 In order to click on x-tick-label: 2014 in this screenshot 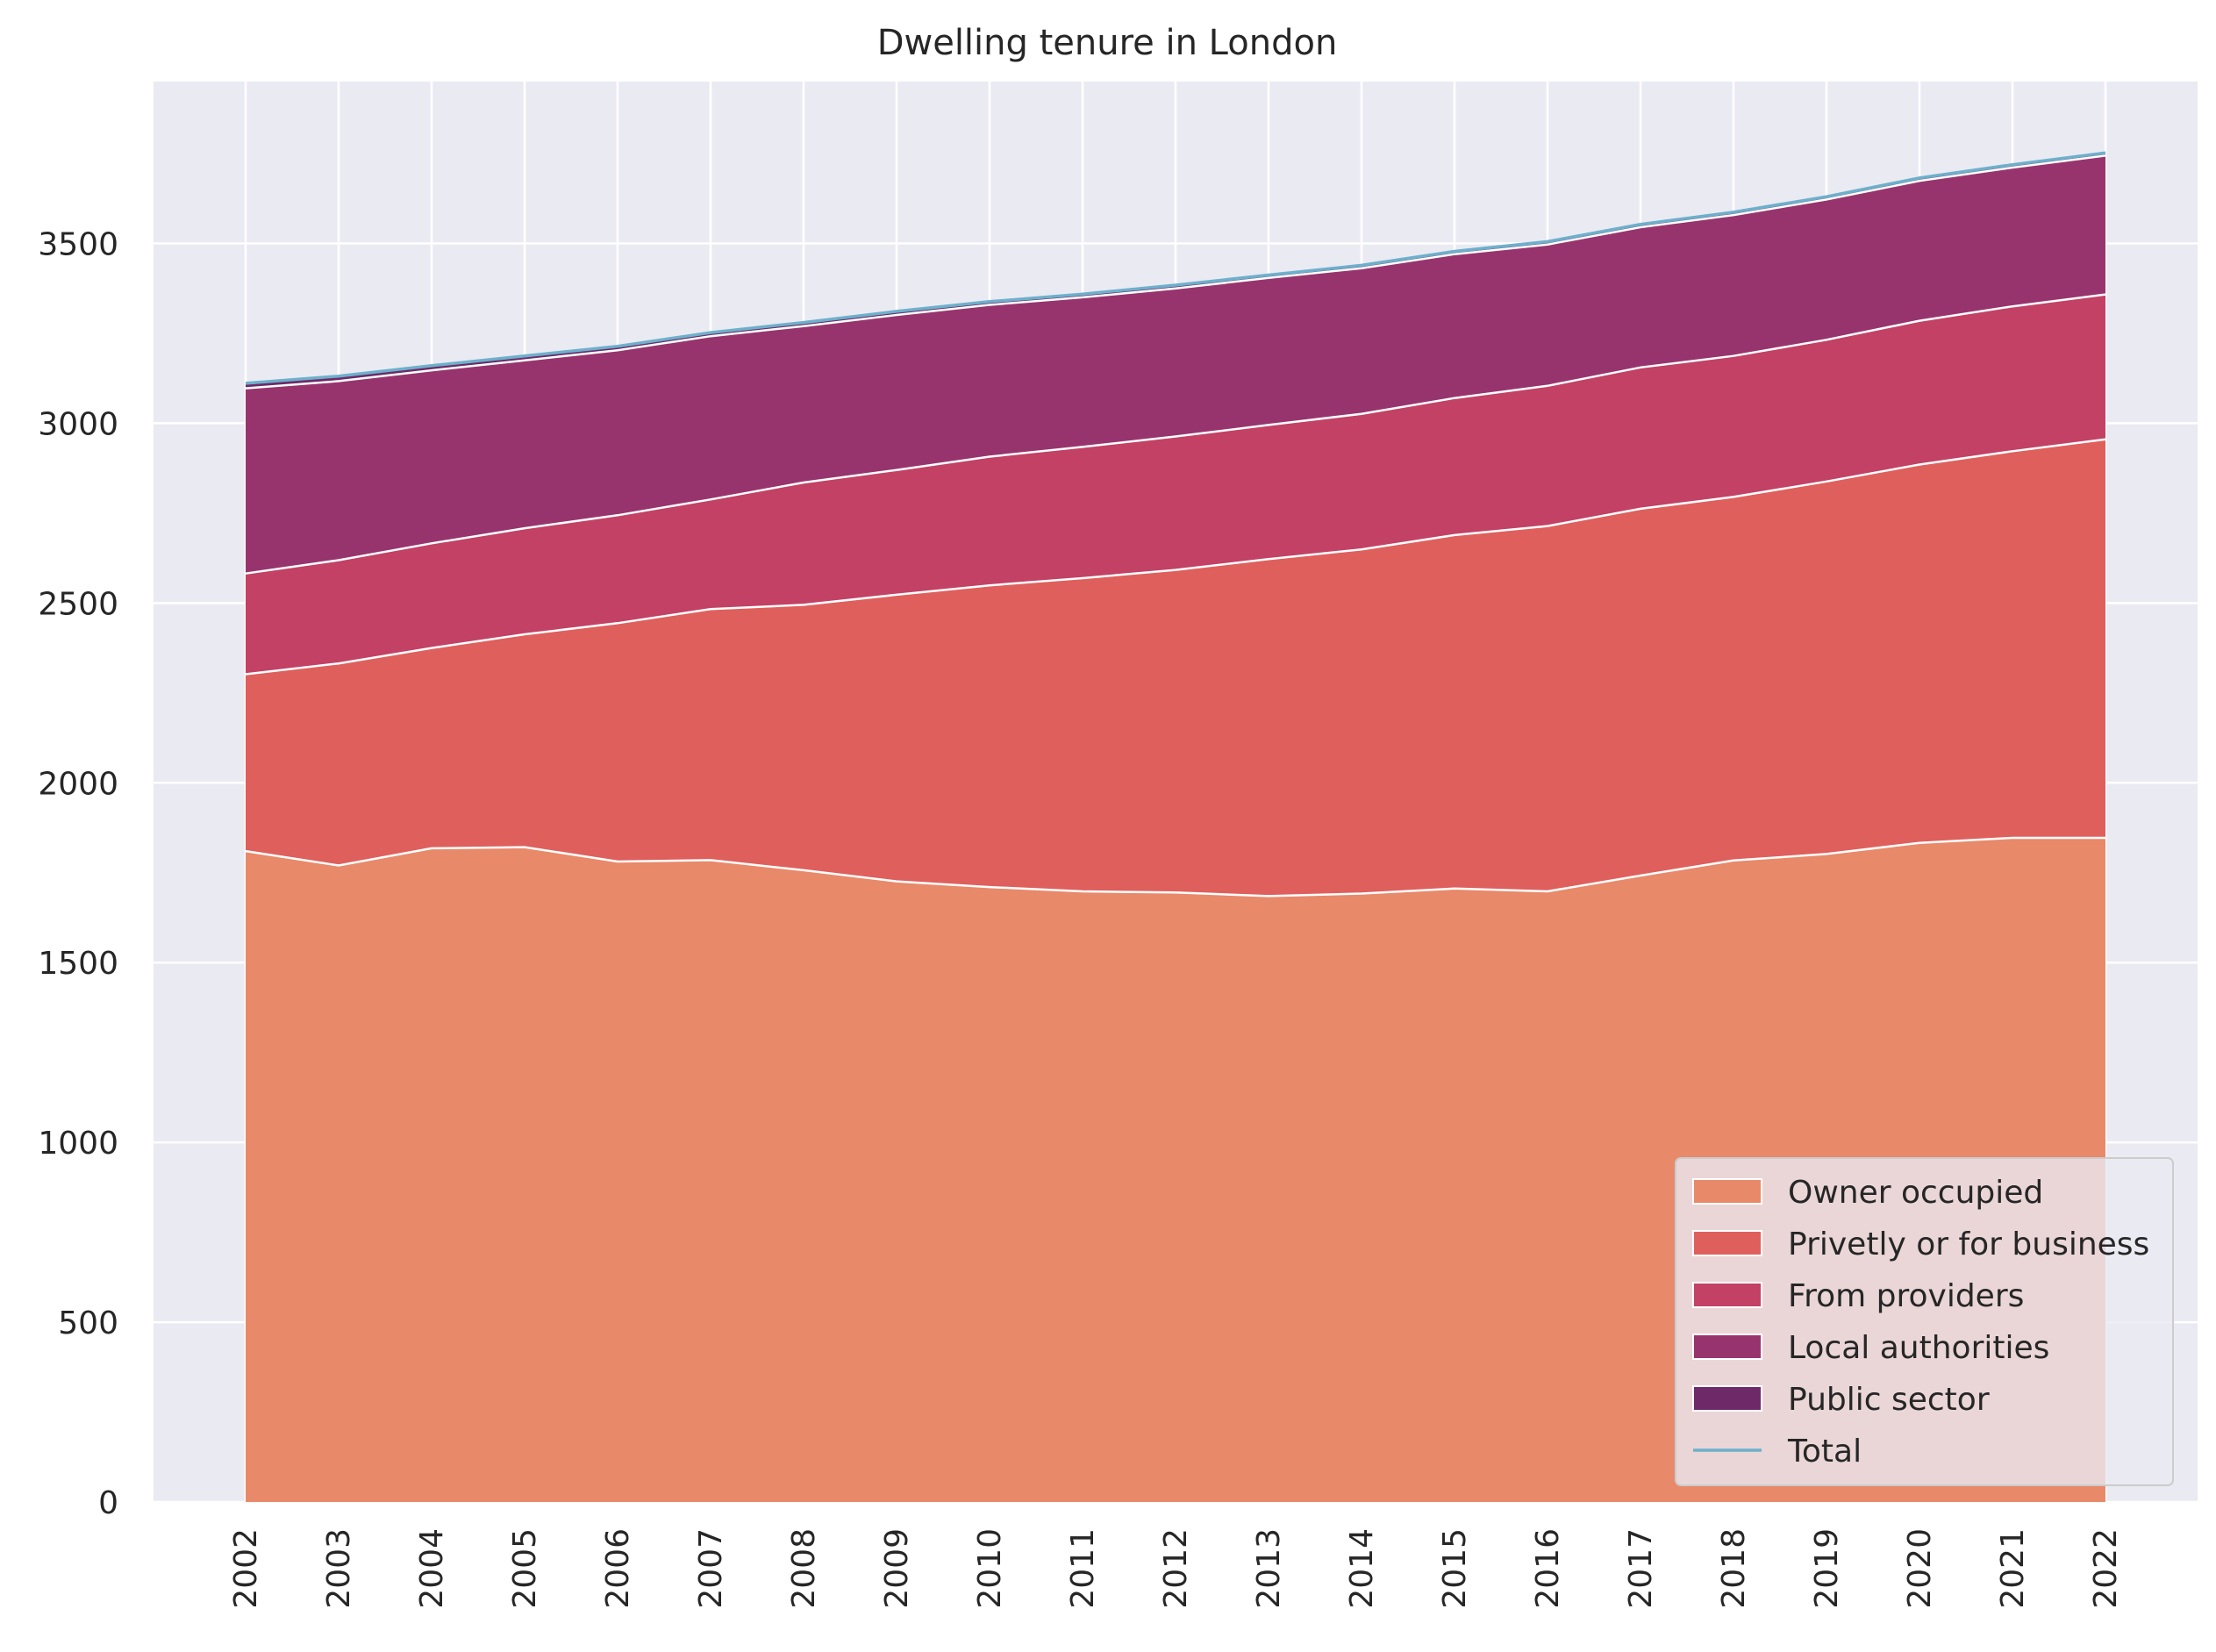, I will do `click(1362, 1569)`.